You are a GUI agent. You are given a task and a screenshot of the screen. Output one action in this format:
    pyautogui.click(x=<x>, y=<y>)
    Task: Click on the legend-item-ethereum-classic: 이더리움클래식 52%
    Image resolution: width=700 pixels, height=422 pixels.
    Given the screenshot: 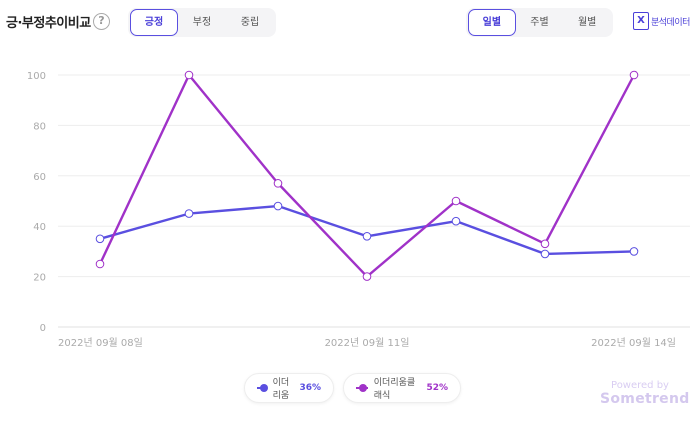 What is the action you would take?
    pyautogui.click(x=402, y=388)
    